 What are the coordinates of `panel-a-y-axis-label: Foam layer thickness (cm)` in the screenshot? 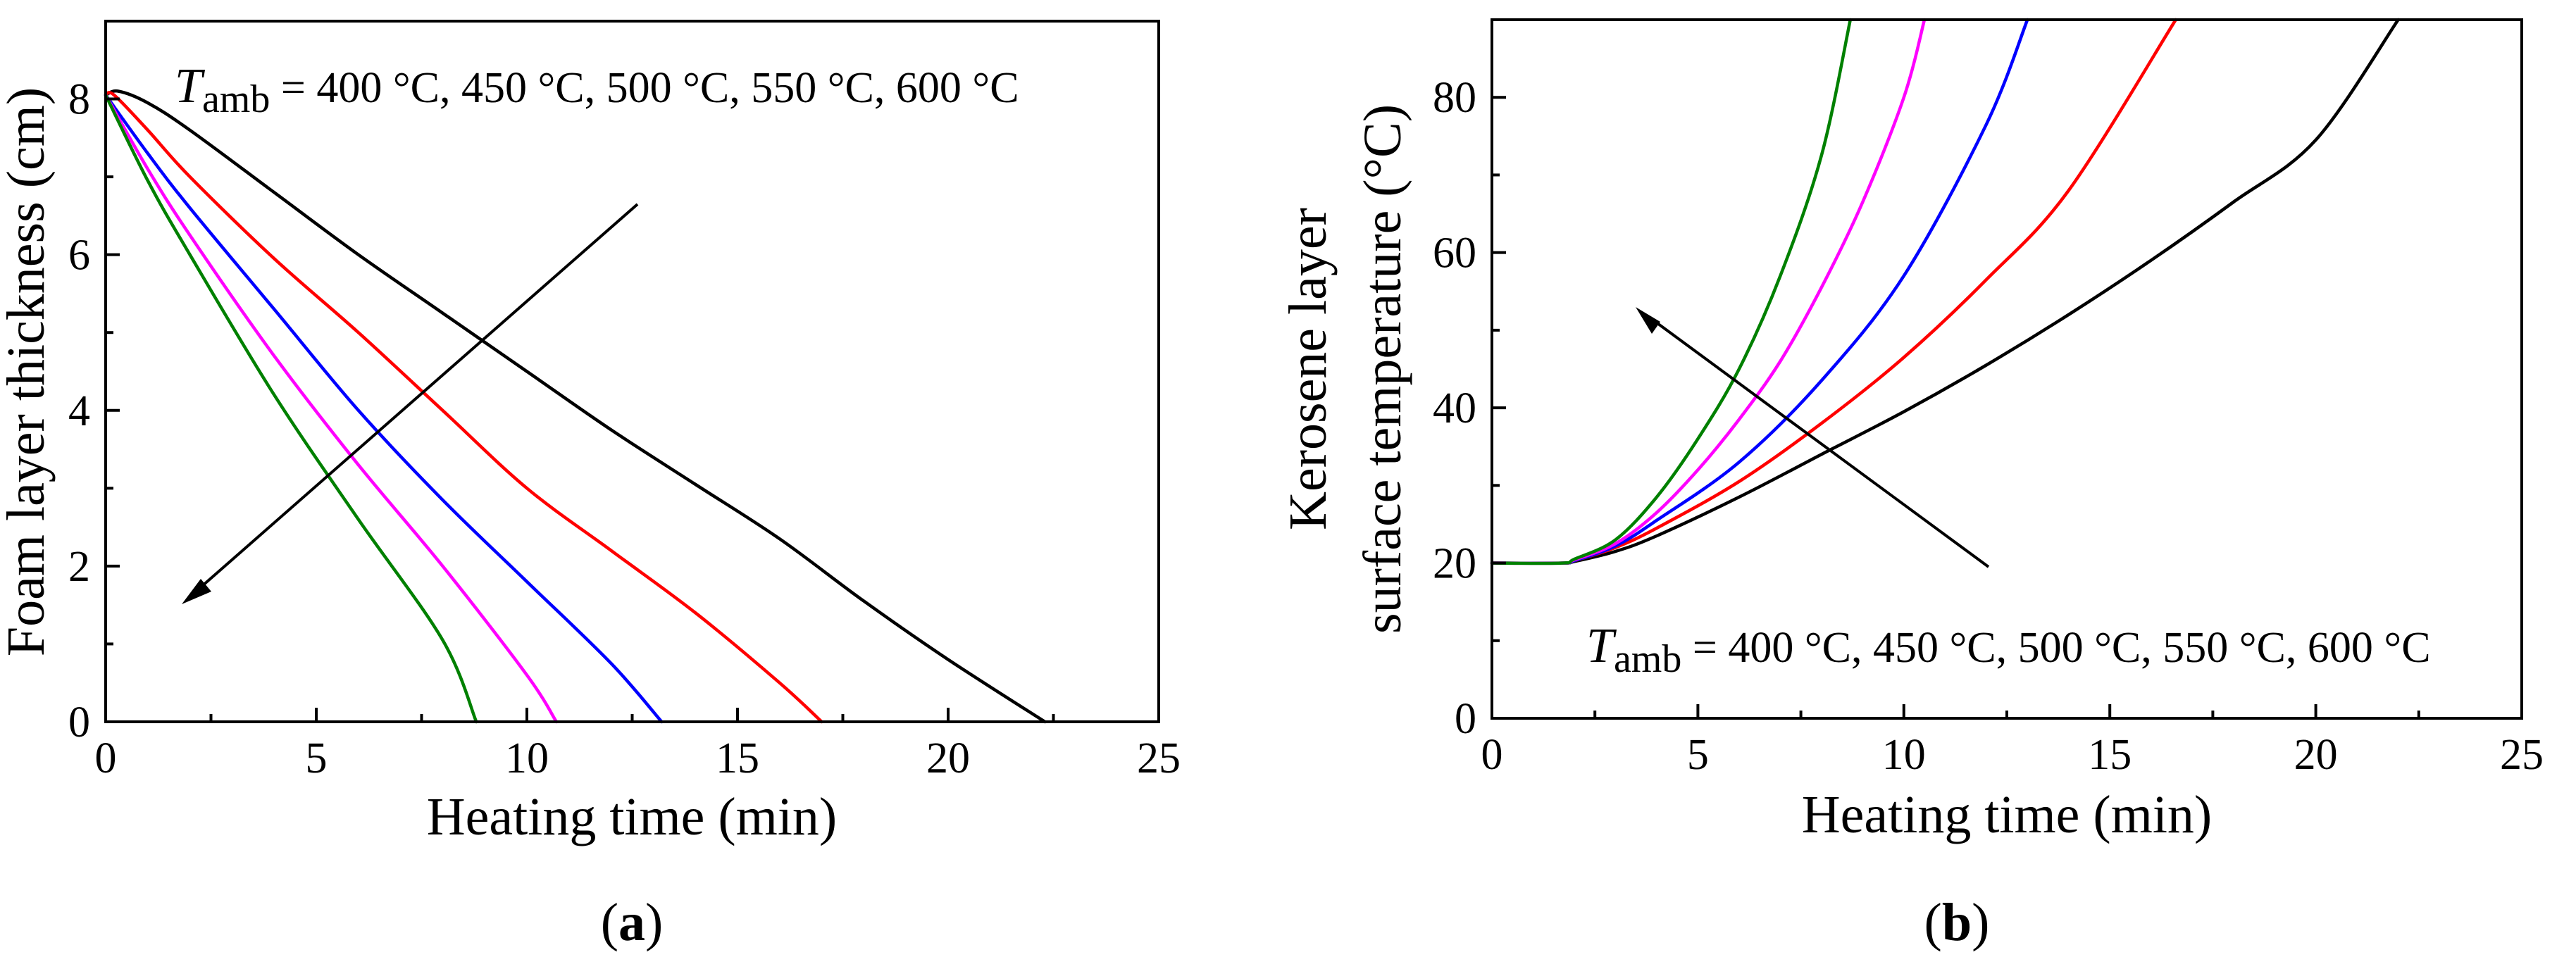 It's located at (28, 371).